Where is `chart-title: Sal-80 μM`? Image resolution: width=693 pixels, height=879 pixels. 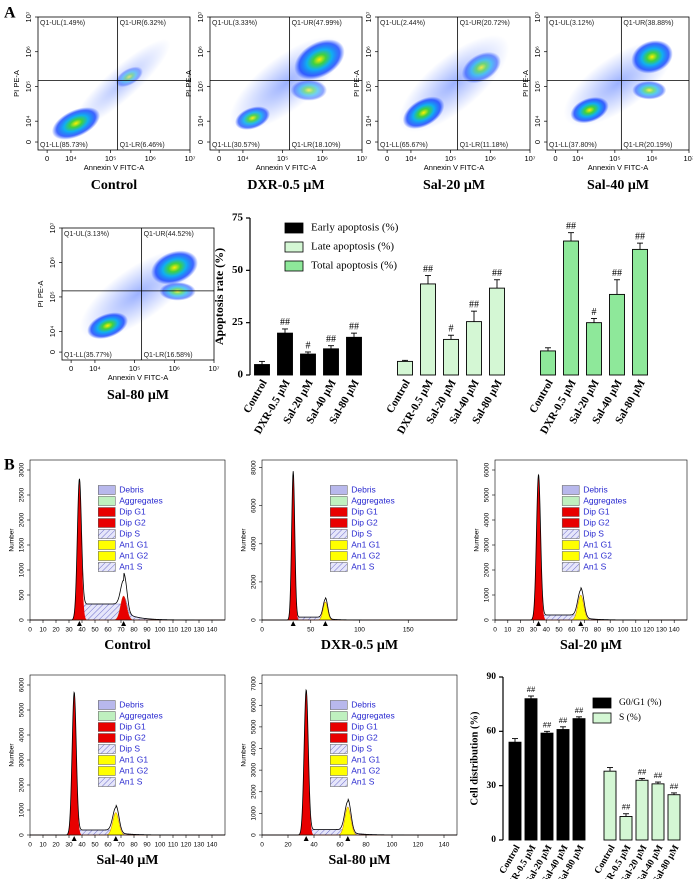
chart-title: Sal-80 μM is located at coordinates (360, 860).